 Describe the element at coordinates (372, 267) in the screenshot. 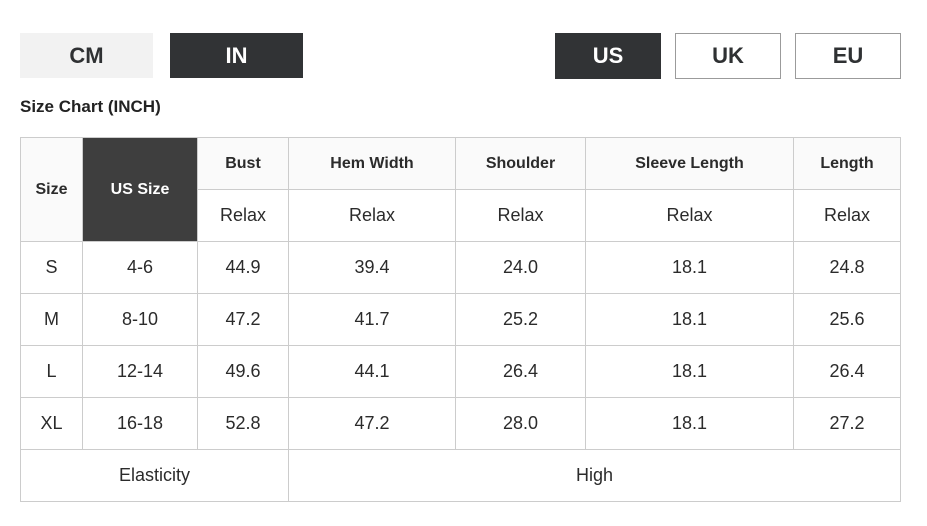

I see `hem-width-cell: 39.4` at that location.